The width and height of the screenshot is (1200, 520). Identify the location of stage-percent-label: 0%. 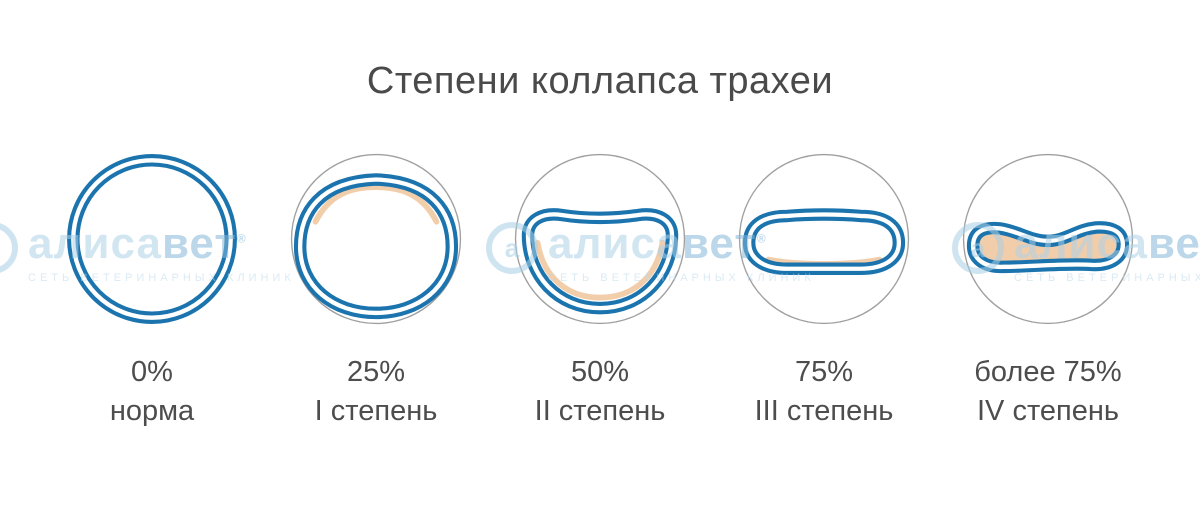
(152, 372).